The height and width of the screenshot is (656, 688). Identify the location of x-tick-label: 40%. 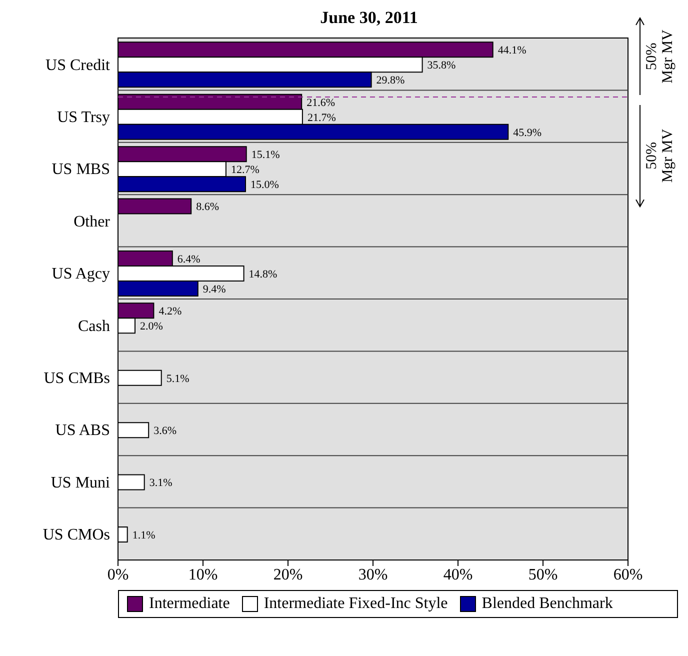
(458, 575).